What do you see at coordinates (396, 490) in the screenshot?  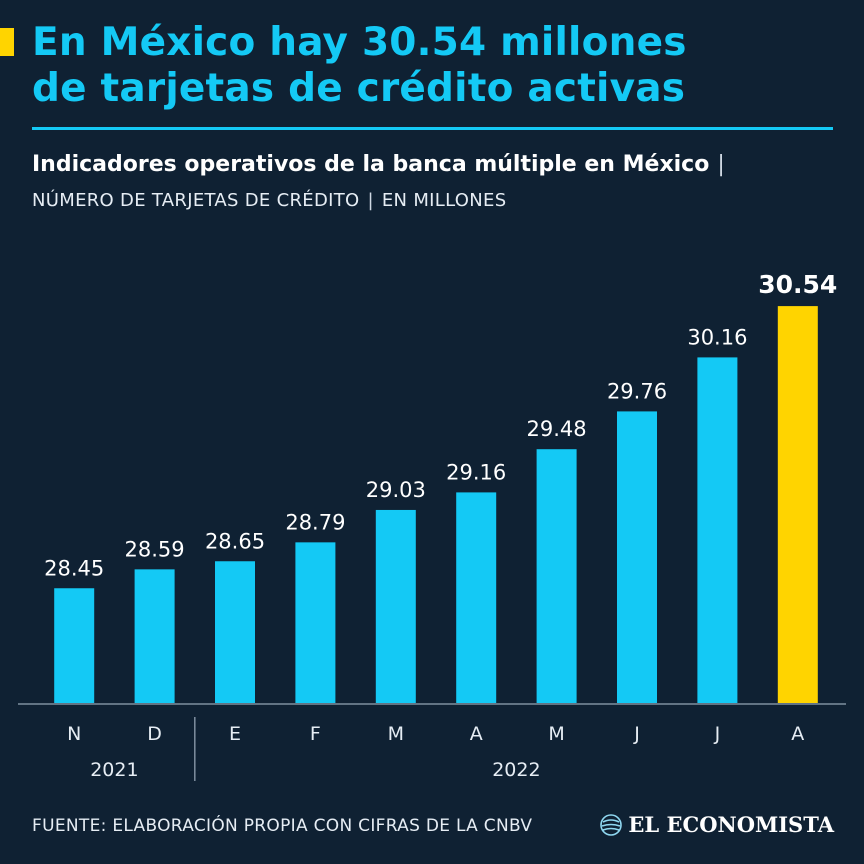 I see `value-label-5: 29.03` at bounding box center [396, 490].